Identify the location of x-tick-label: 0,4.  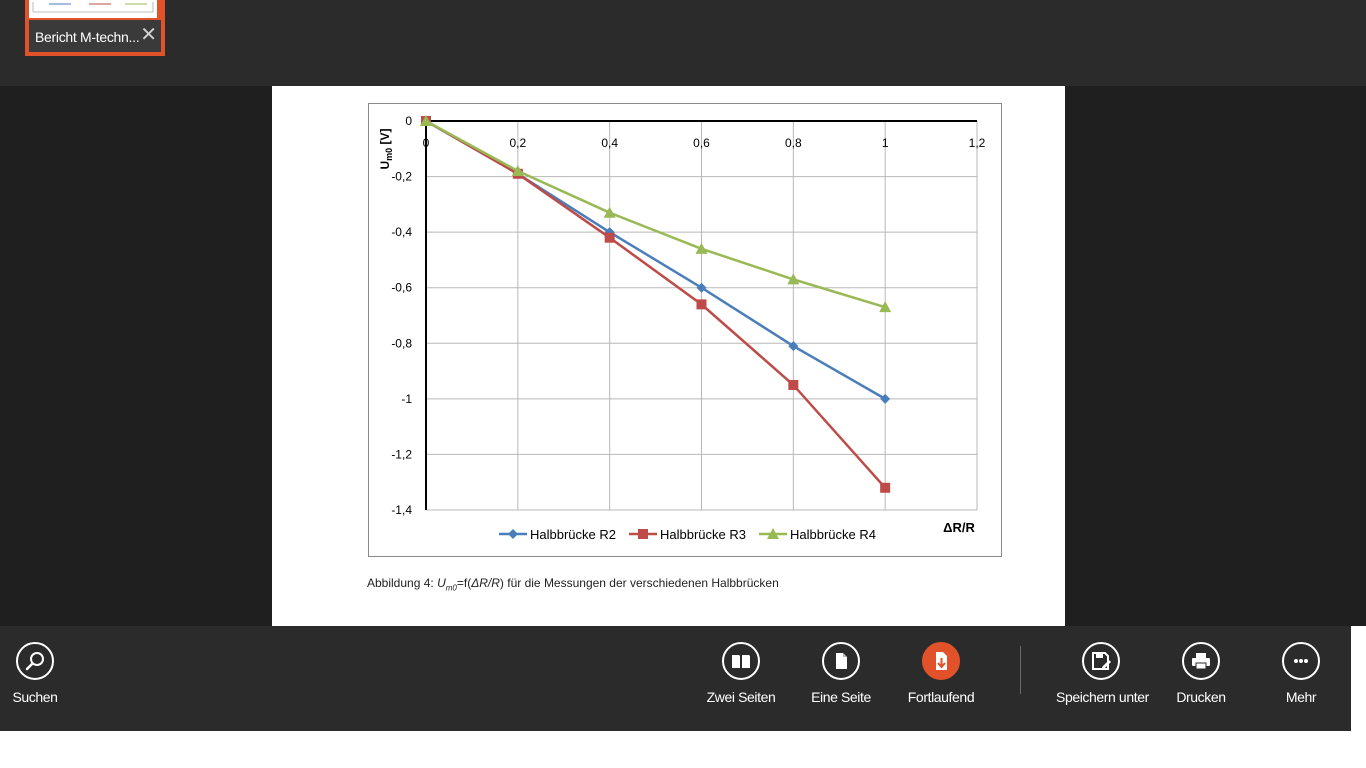
(609, 143).